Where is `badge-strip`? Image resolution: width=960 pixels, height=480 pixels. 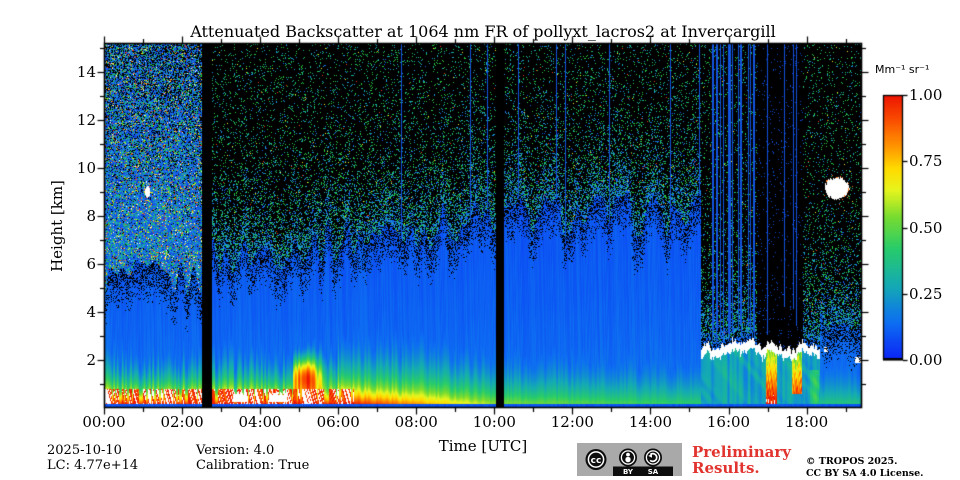
badge-strip is located at coordinates (643, 471).